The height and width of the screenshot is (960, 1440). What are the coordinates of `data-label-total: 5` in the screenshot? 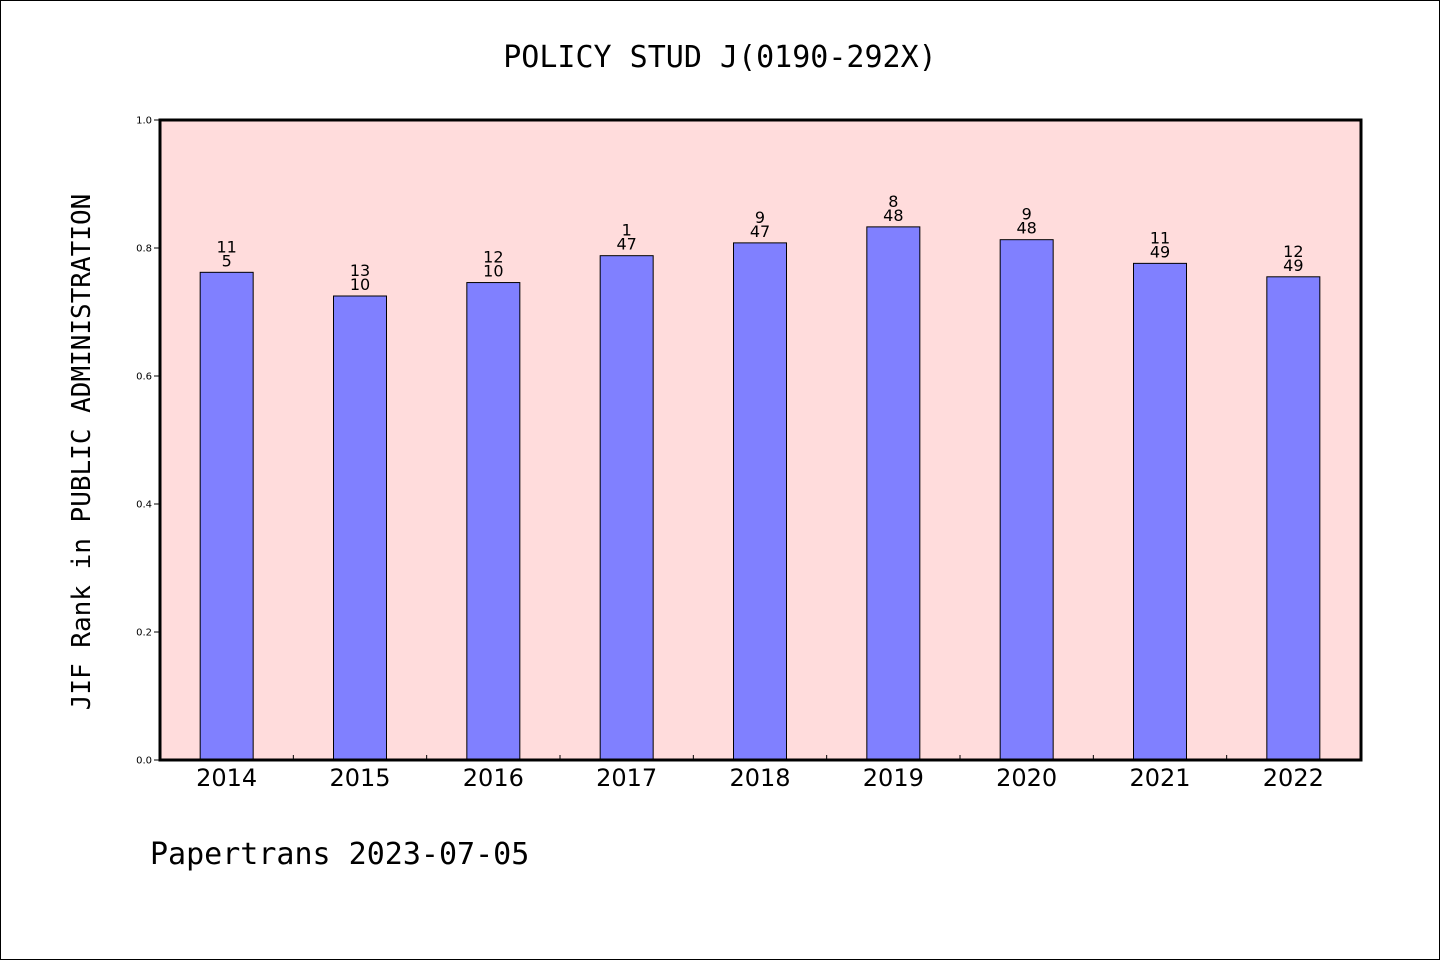 It's located at (227, 260).